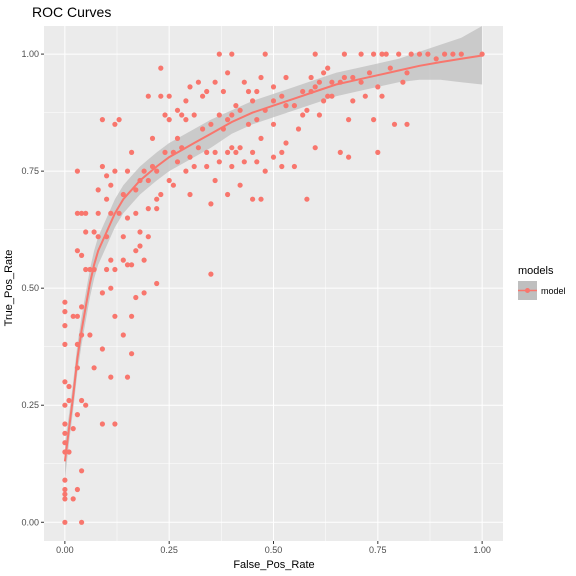  Describe the element at coordinates (482, 550) in the screenshot. I see `x-tick-label: 1.00` at that location.